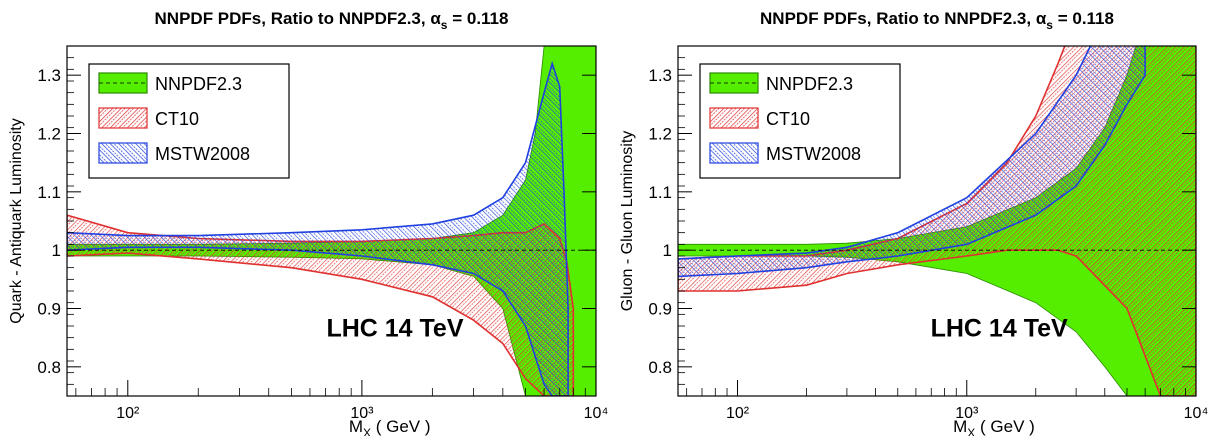 The height and width of the screenshot is (441, 1213). I want to click on y-axis-label: Quark - Antiquark Luminosity, so click(16, 220).